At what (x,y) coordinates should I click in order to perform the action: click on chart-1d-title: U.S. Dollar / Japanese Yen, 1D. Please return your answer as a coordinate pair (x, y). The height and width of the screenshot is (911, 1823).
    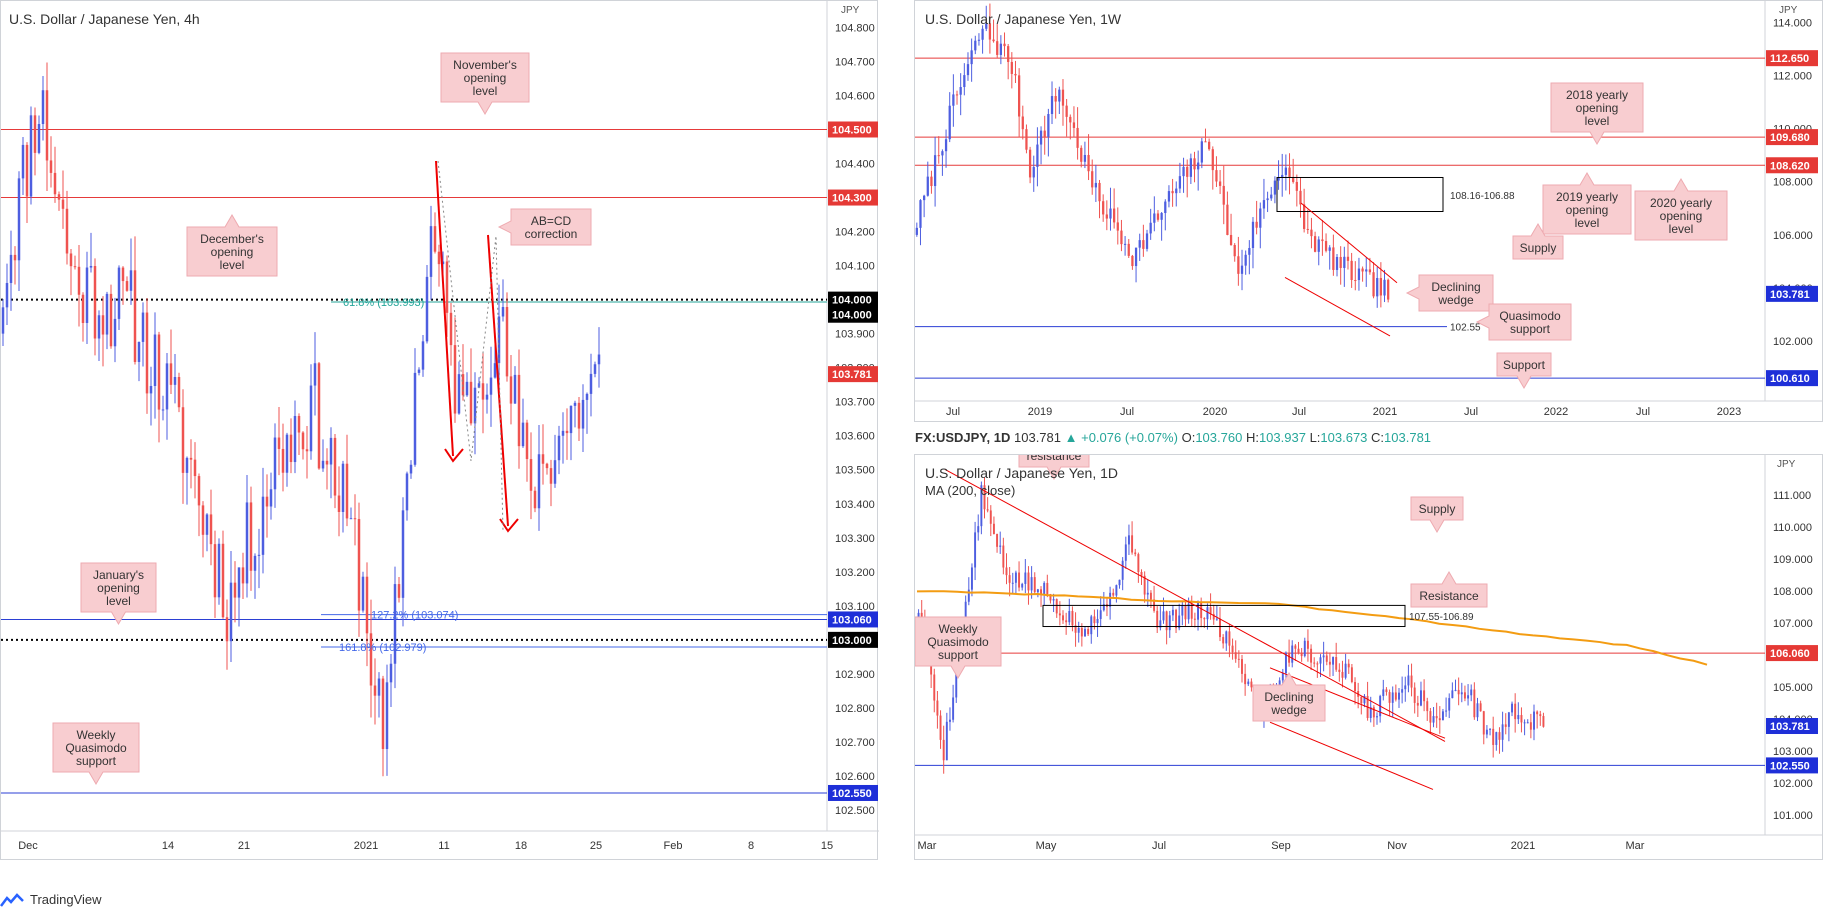
    Looking at the image, I should click on (1022, 473).